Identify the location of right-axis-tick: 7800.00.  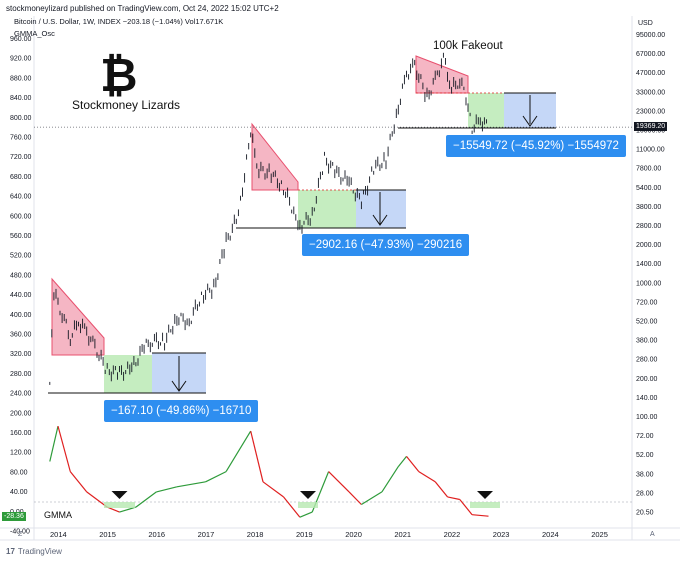
(648, 169).